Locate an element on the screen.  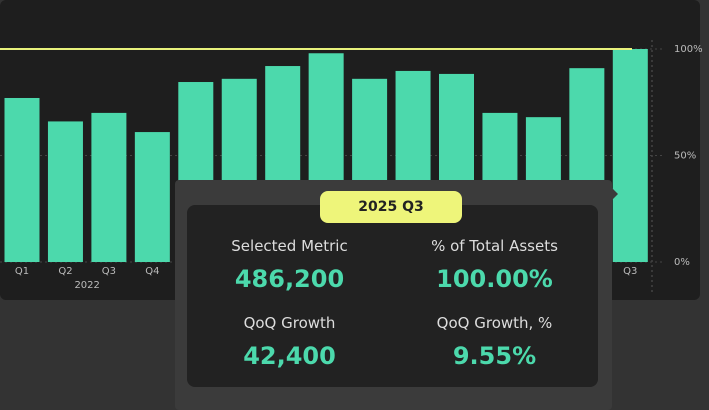
tooltip-item: QoQ Growth, % 9.55% is located at coordinates (494, 342).